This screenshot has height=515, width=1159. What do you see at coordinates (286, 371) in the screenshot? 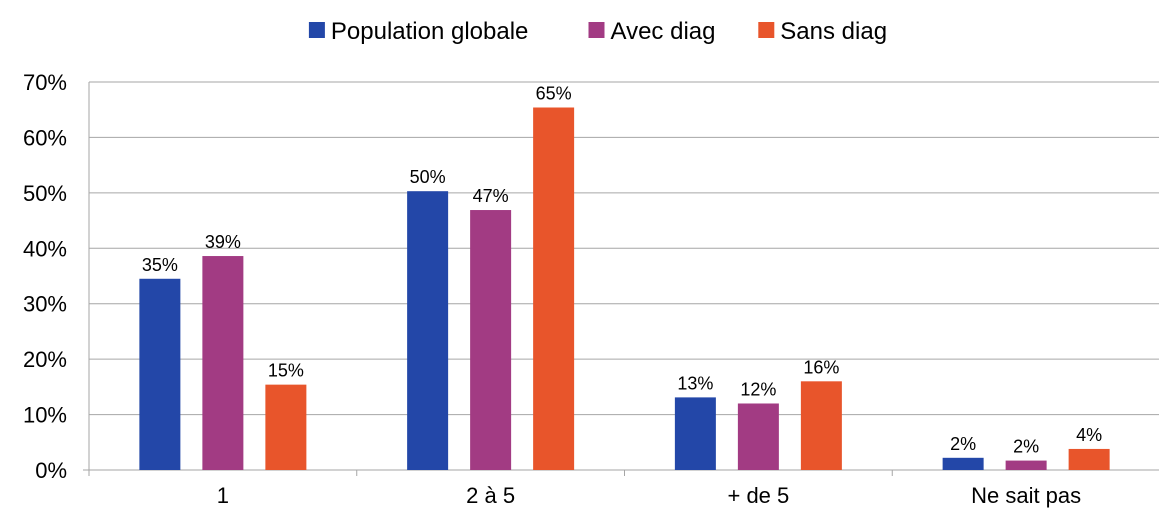
I see `data-label: 15%` at bounding box center [286, 371].